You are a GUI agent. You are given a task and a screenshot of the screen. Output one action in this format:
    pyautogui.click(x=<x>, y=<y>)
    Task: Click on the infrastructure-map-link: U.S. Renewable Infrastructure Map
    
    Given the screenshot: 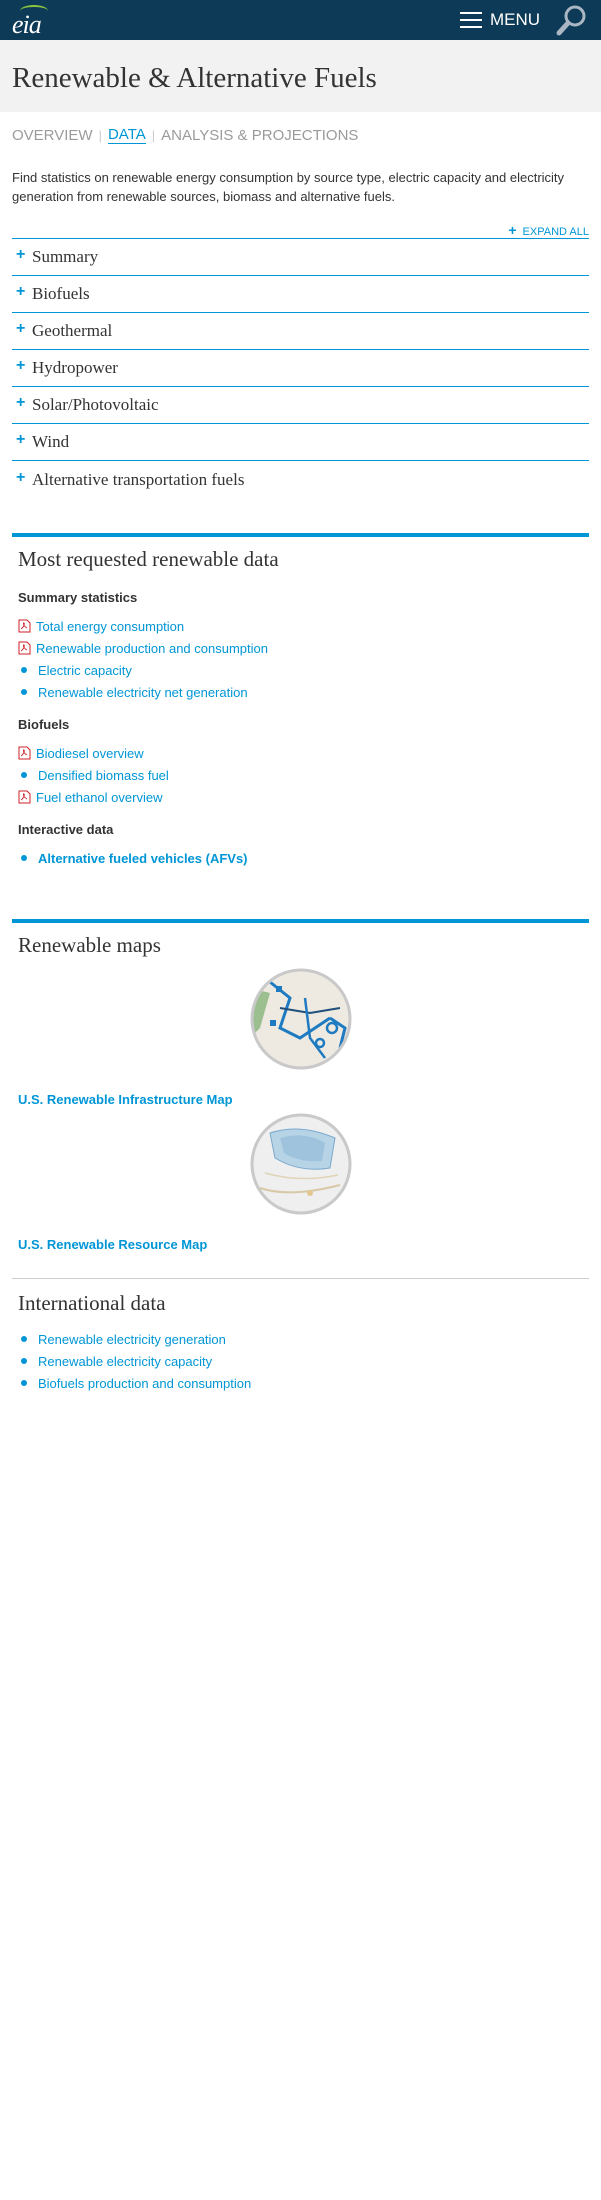 What is the action you would take?
    pyautogui.click(x=125, y=1099)
    